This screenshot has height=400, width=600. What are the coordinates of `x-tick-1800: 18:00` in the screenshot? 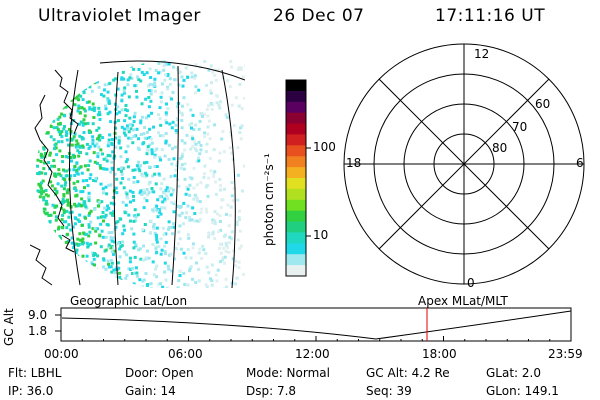 It's located at (439, 354).